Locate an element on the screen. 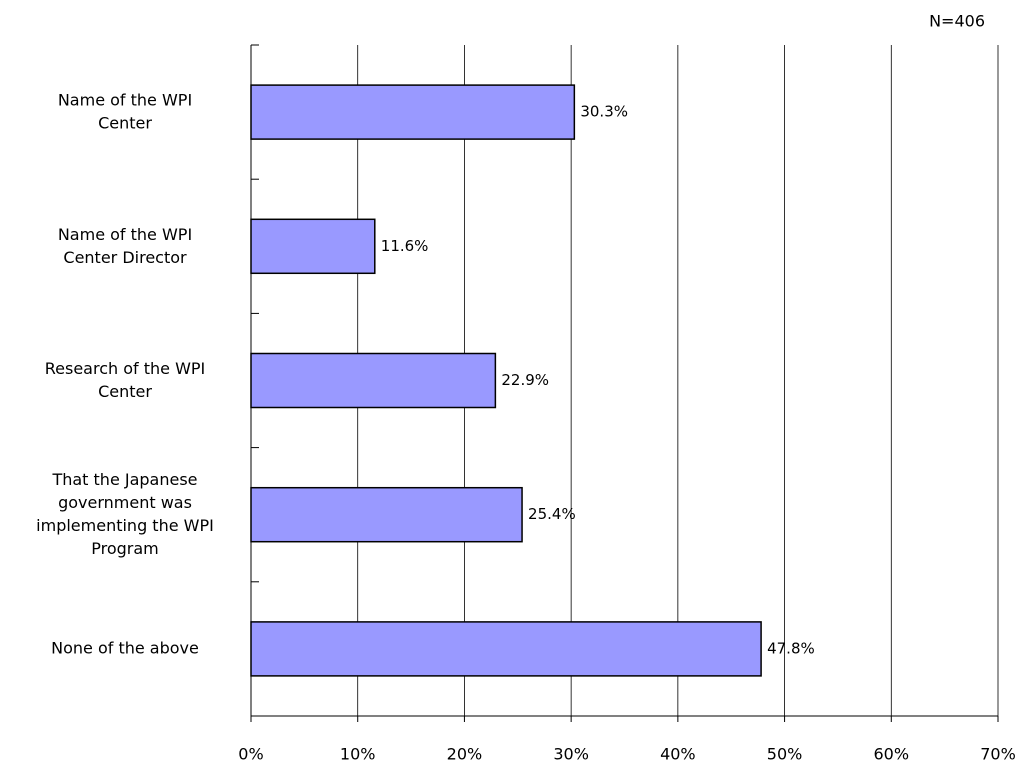 This screenshot has width=1022, height=768. value-label: 30.3% is located at coordinates (604, 112).